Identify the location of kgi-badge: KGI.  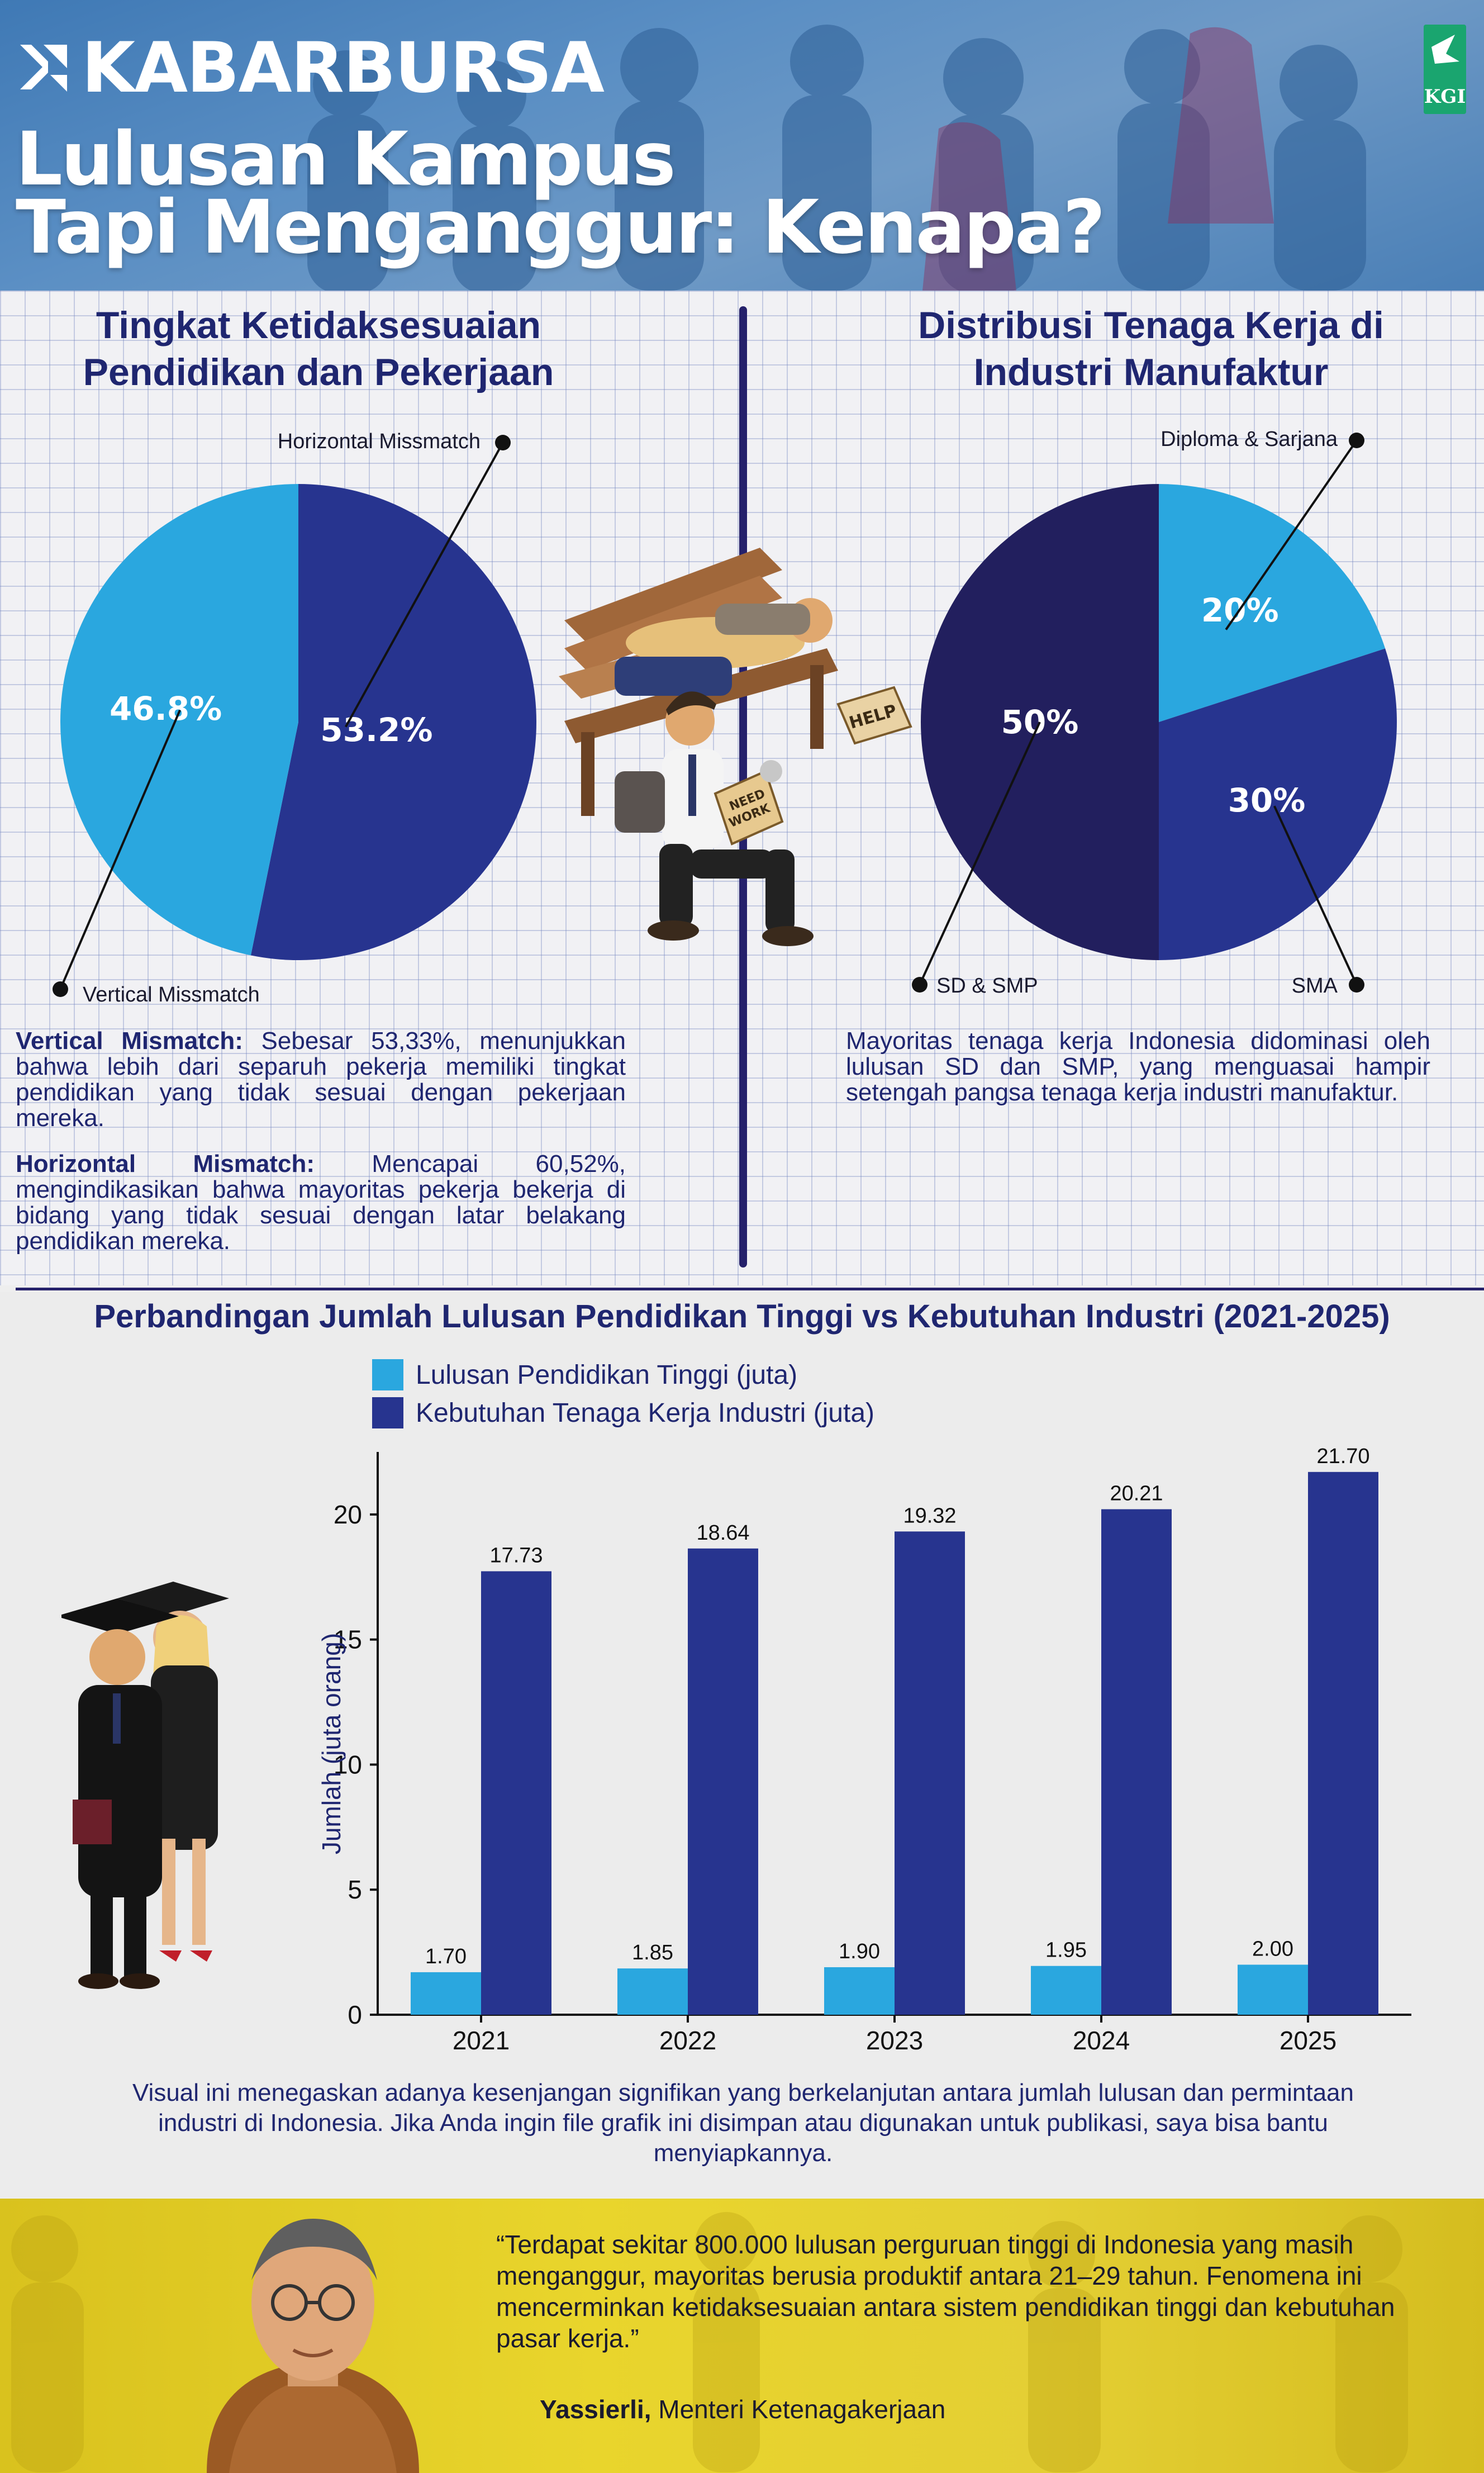
(1445, 69).